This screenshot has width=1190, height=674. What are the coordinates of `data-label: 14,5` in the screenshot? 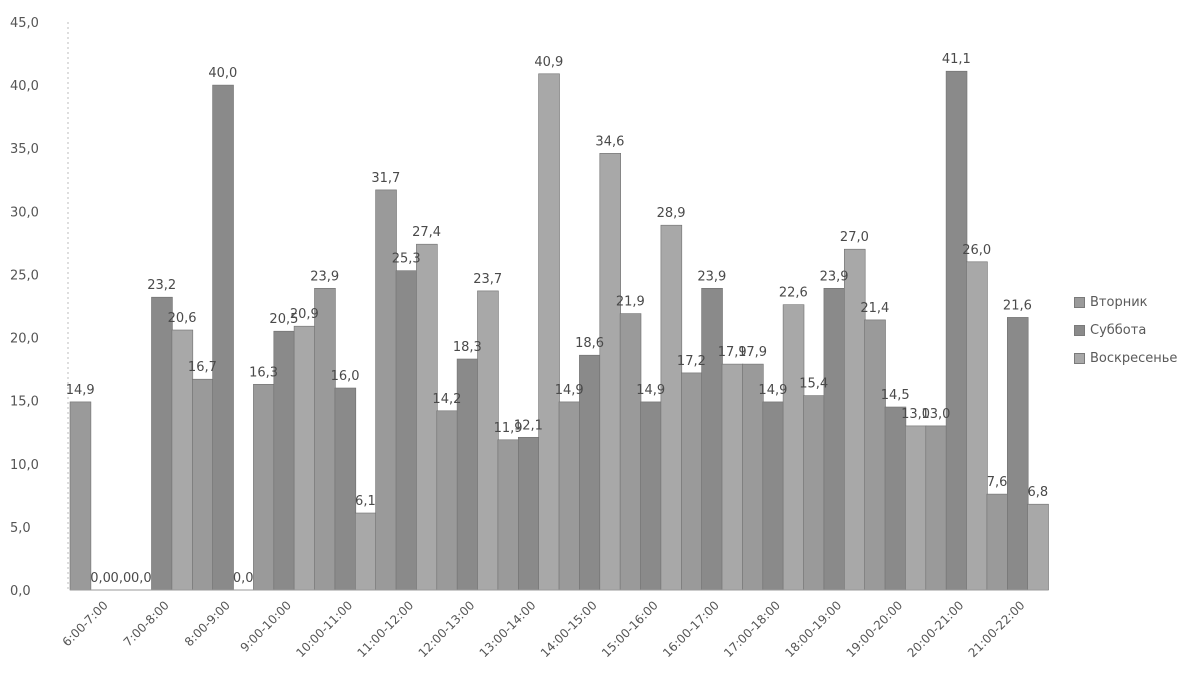 It's located at (895, 395).